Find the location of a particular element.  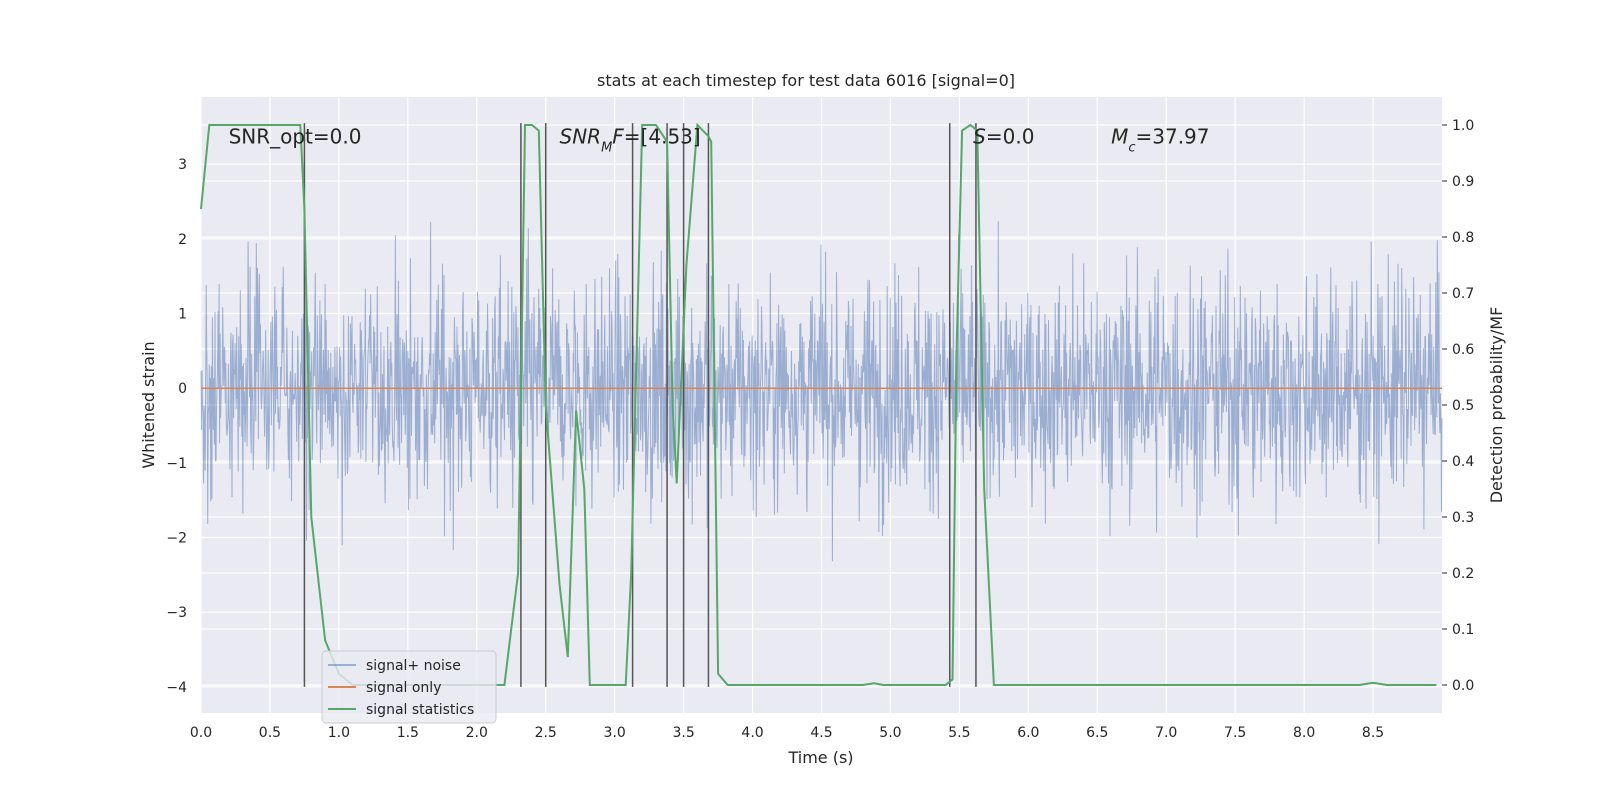

x-tick-label: 4.5 is located at coordinates (821, 733).